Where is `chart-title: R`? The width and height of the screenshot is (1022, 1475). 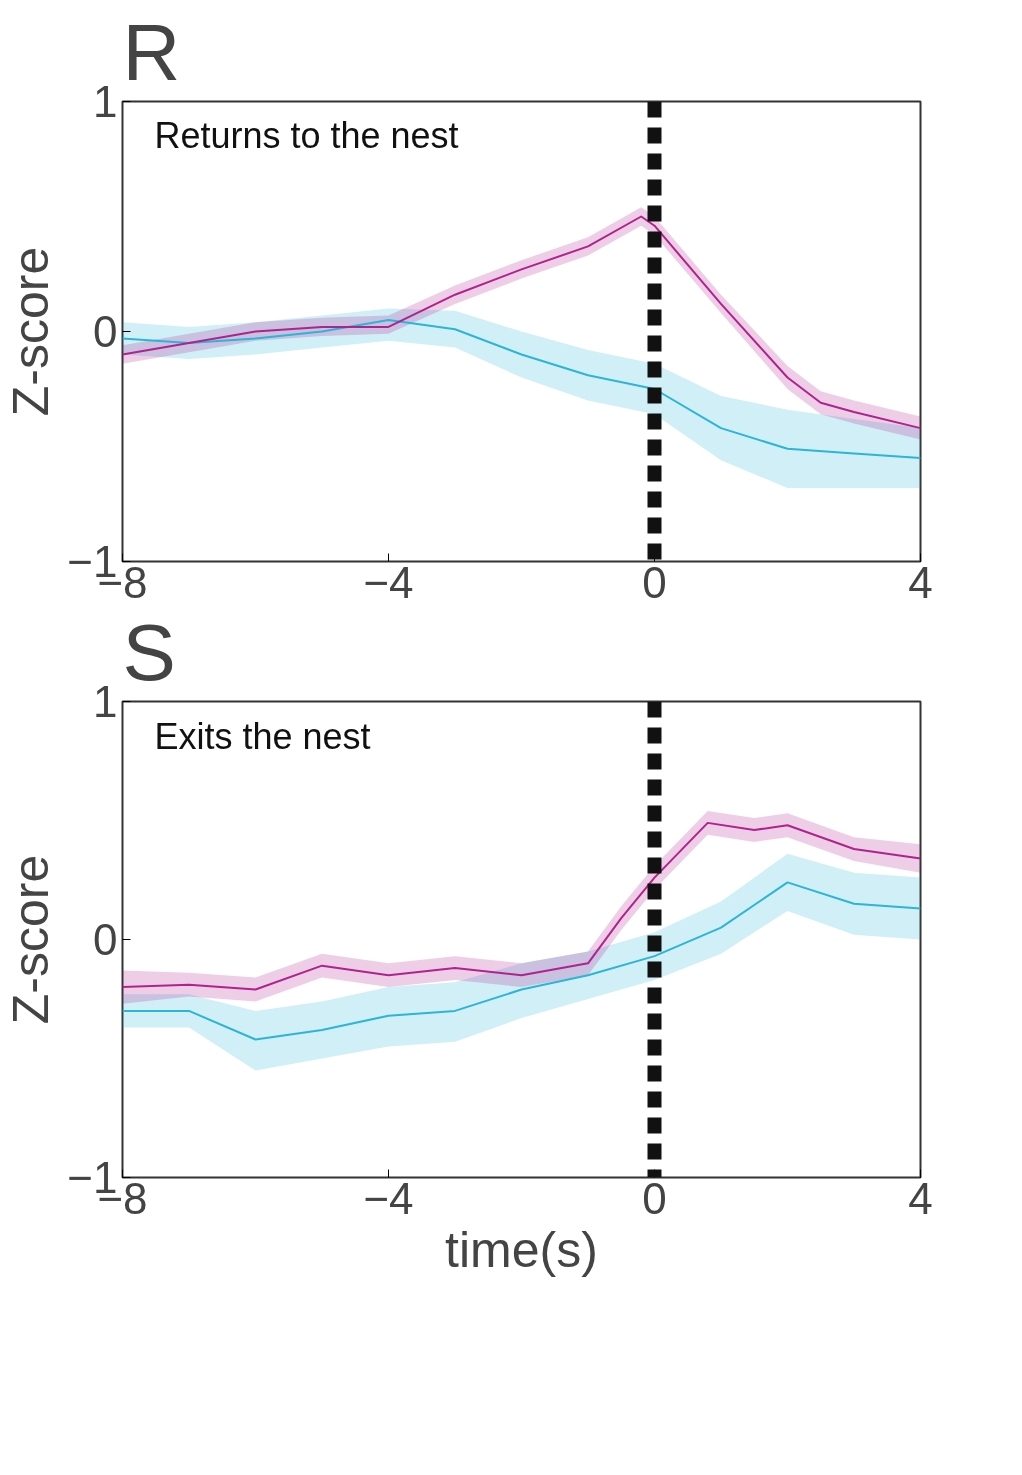
chart-title: R is located at coordinates (151, 52).